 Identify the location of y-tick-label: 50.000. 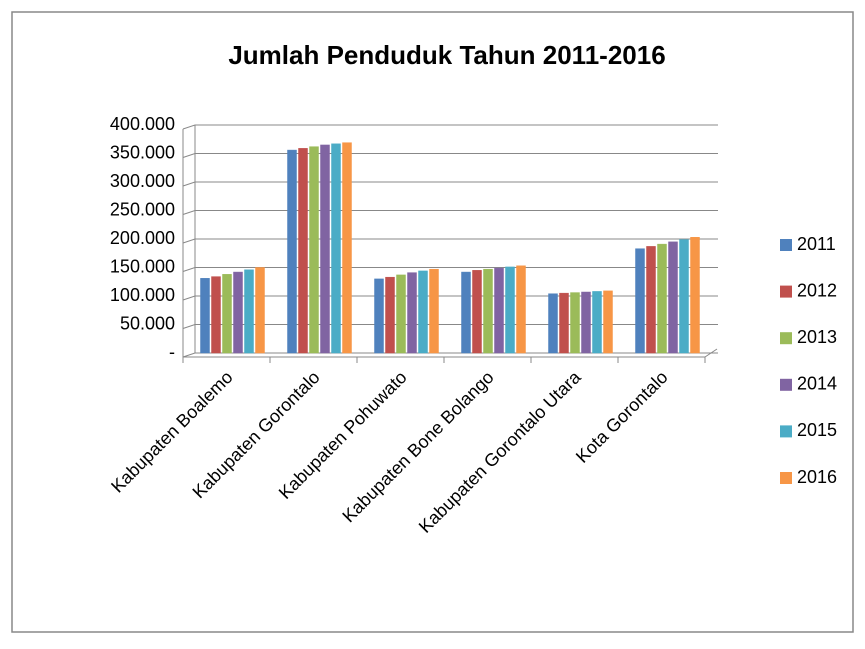
(147, 323).